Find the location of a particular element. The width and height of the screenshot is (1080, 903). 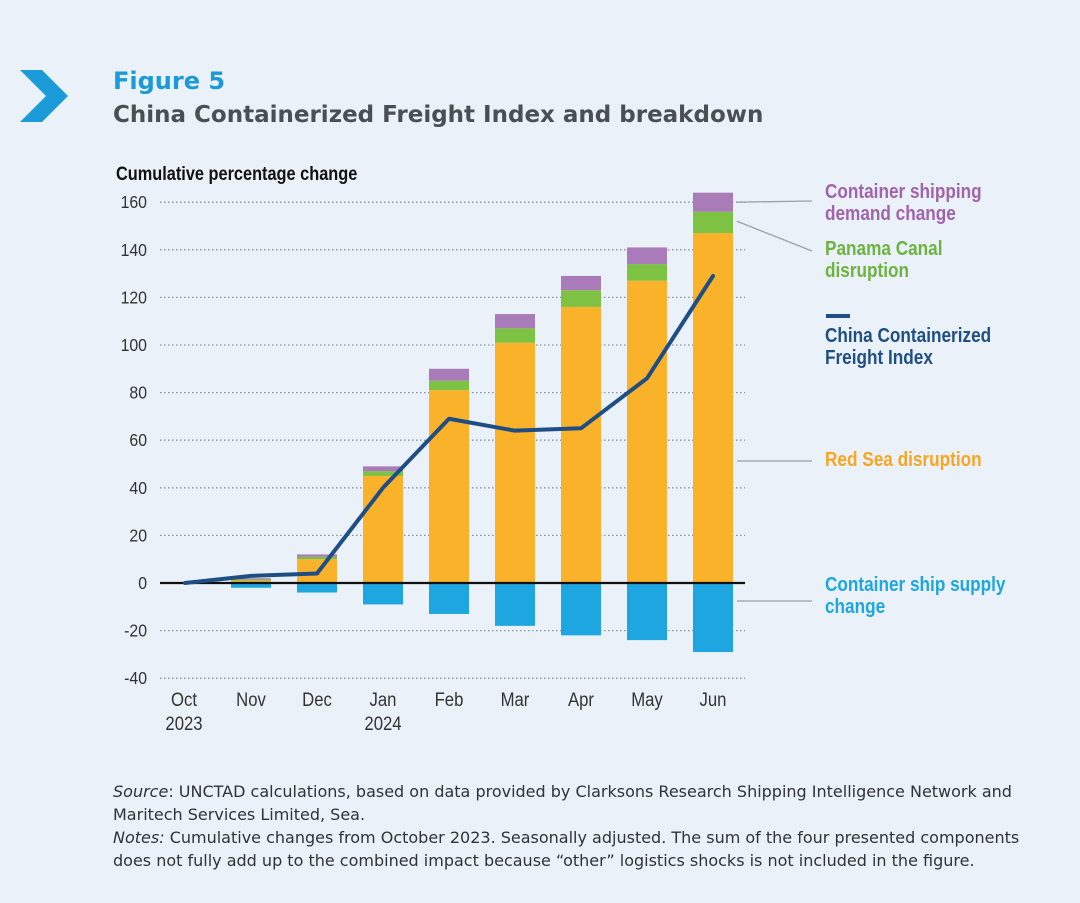

x-tick-label: Oct is located at coordinates (184, 699).